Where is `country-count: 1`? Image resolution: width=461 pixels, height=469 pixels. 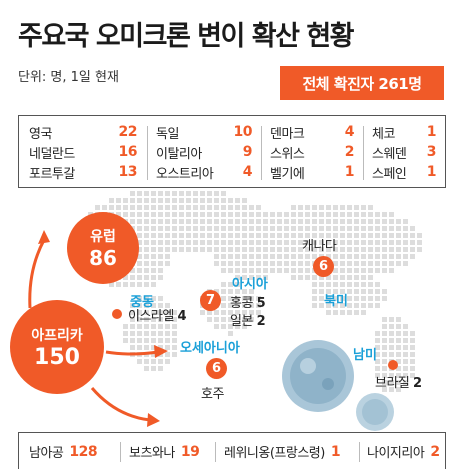 country-count: 1 is located at coordinates (431, 172).